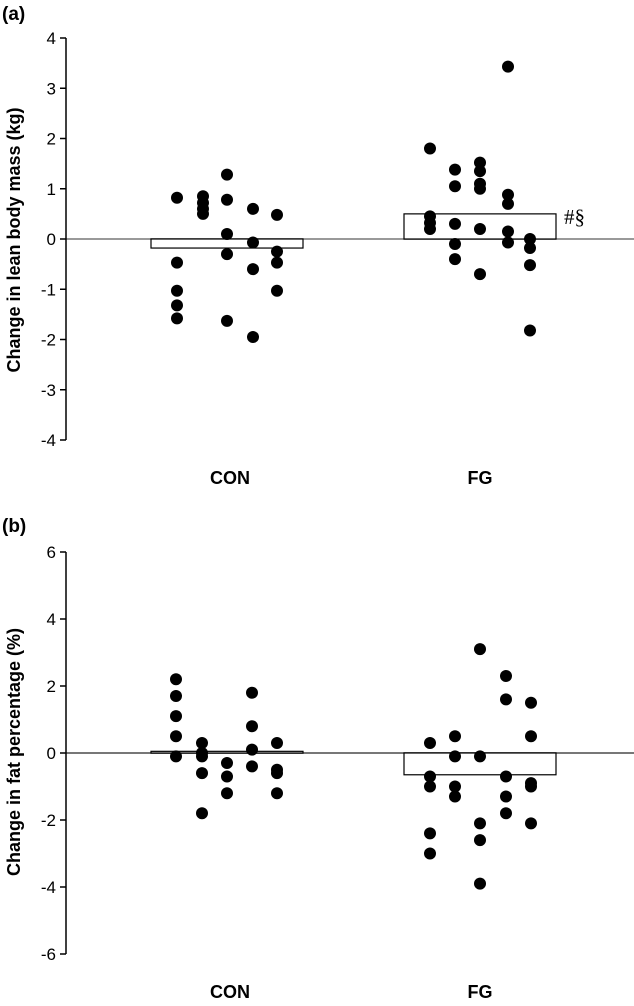  Describe the element at coordinates (48, 954) in the screenshot. I see `y-tick-label: -6` at that location.